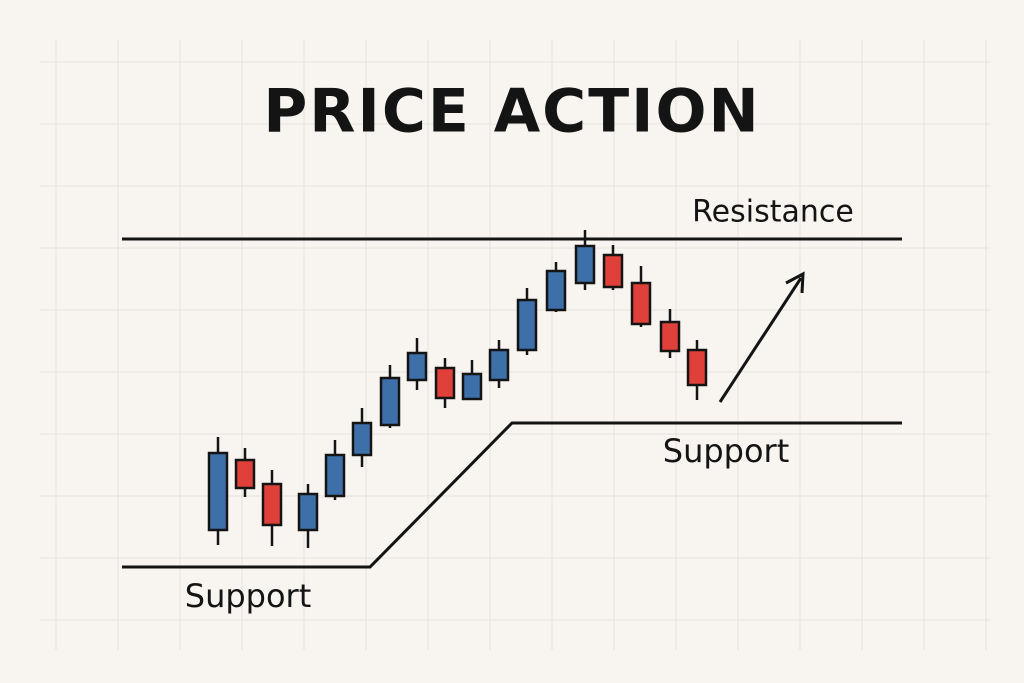  Describe the element at coordinates (795, 282) in the screenshot. I see `arrow-head` at that location.